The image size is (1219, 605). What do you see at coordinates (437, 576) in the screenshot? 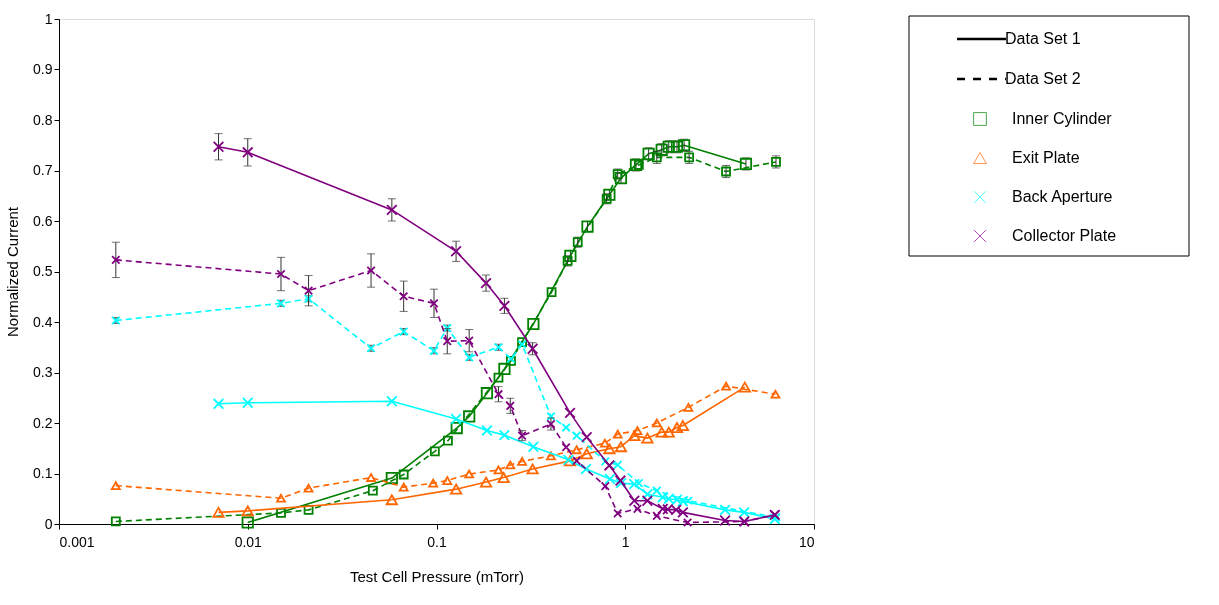
I see `x-axis-title: Test Cell Pressure (mTorr)` at bounding box center [437, 576].